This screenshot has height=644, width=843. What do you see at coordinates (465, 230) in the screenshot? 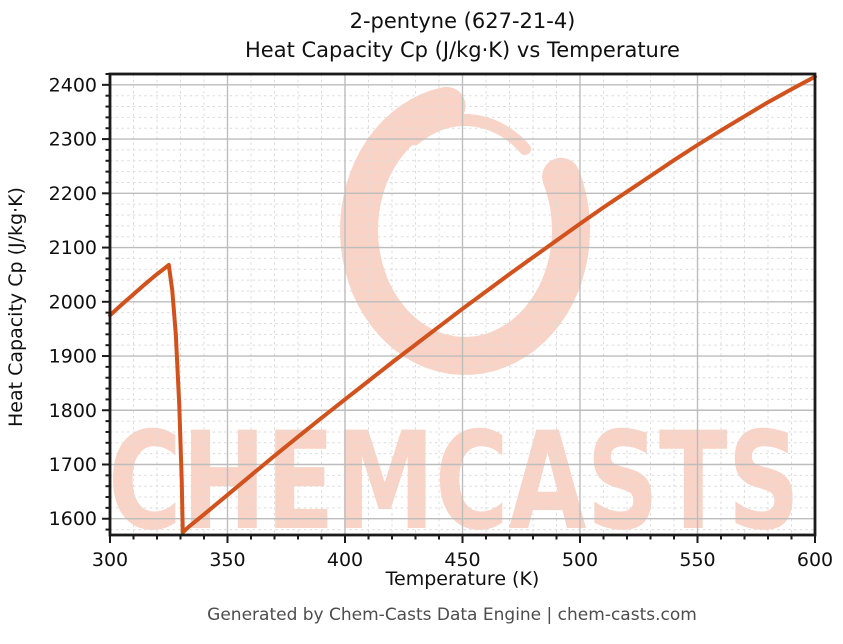
I see `watermark-enso-icon` at bounding box center [465, 230].